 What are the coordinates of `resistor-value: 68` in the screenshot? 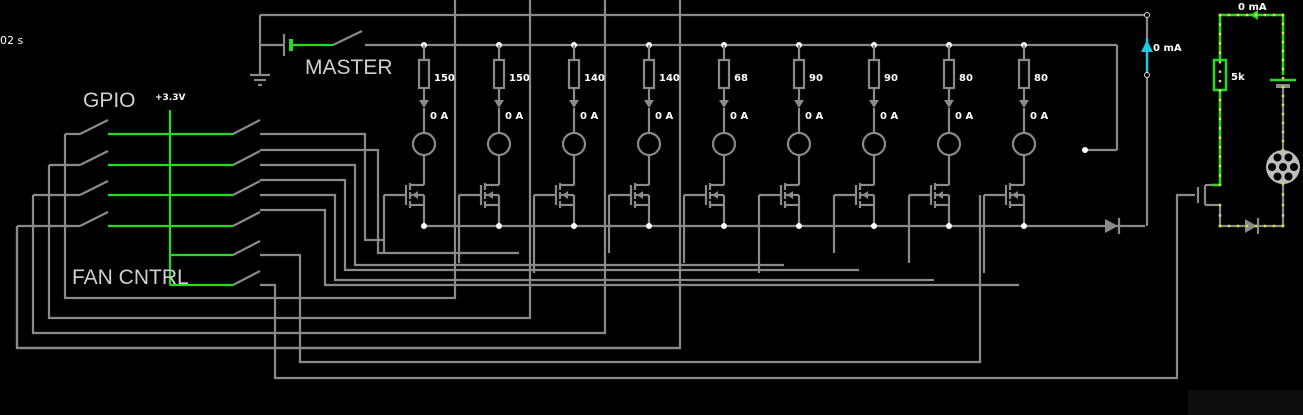 It's located at (741, 78).